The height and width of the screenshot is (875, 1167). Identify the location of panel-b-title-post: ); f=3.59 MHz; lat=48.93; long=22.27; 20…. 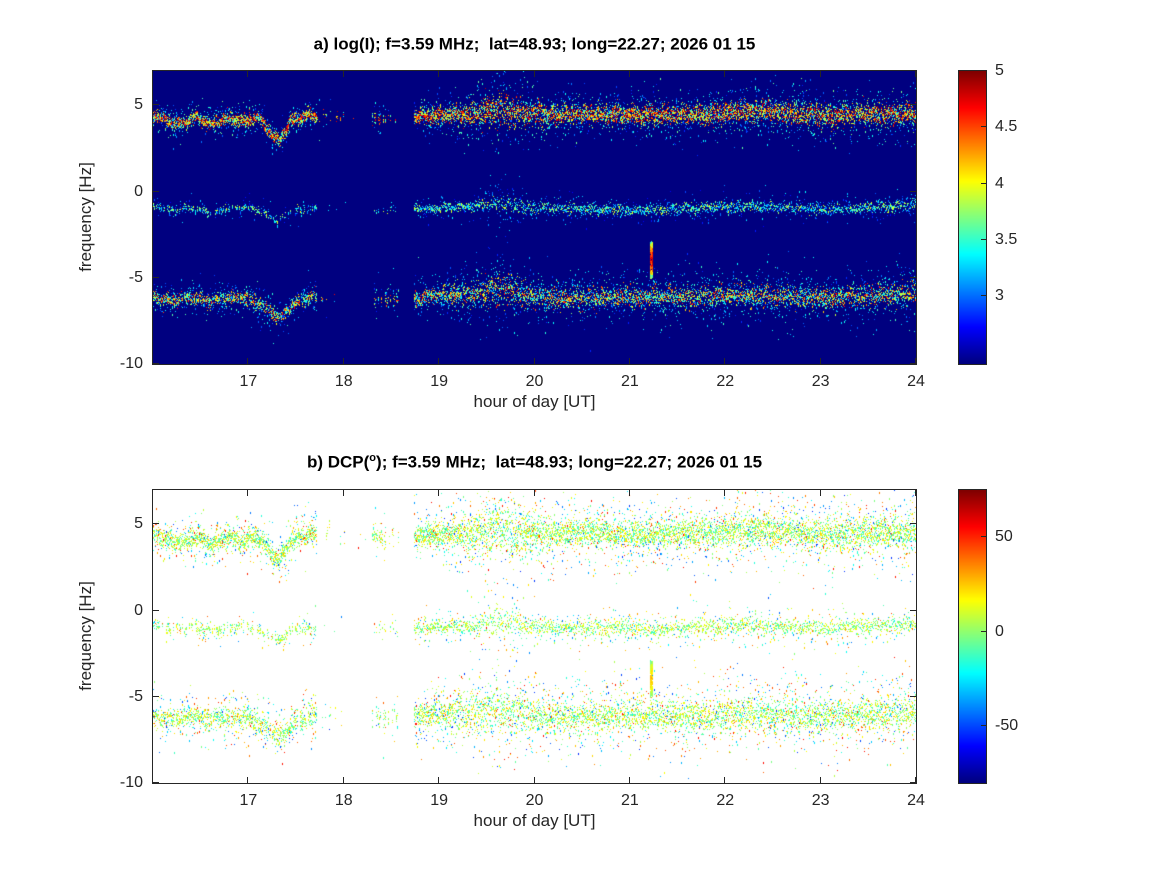
(569, 462).